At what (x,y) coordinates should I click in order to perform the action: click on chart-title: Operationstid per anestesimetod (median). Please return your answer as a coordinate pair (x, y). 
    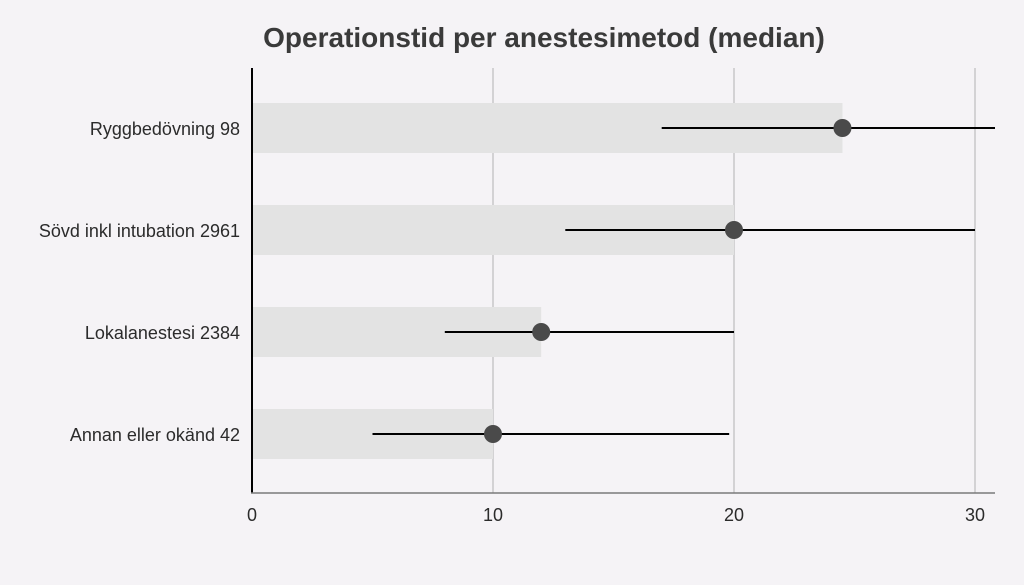
    Looking at the image, I should click on (544, 37).